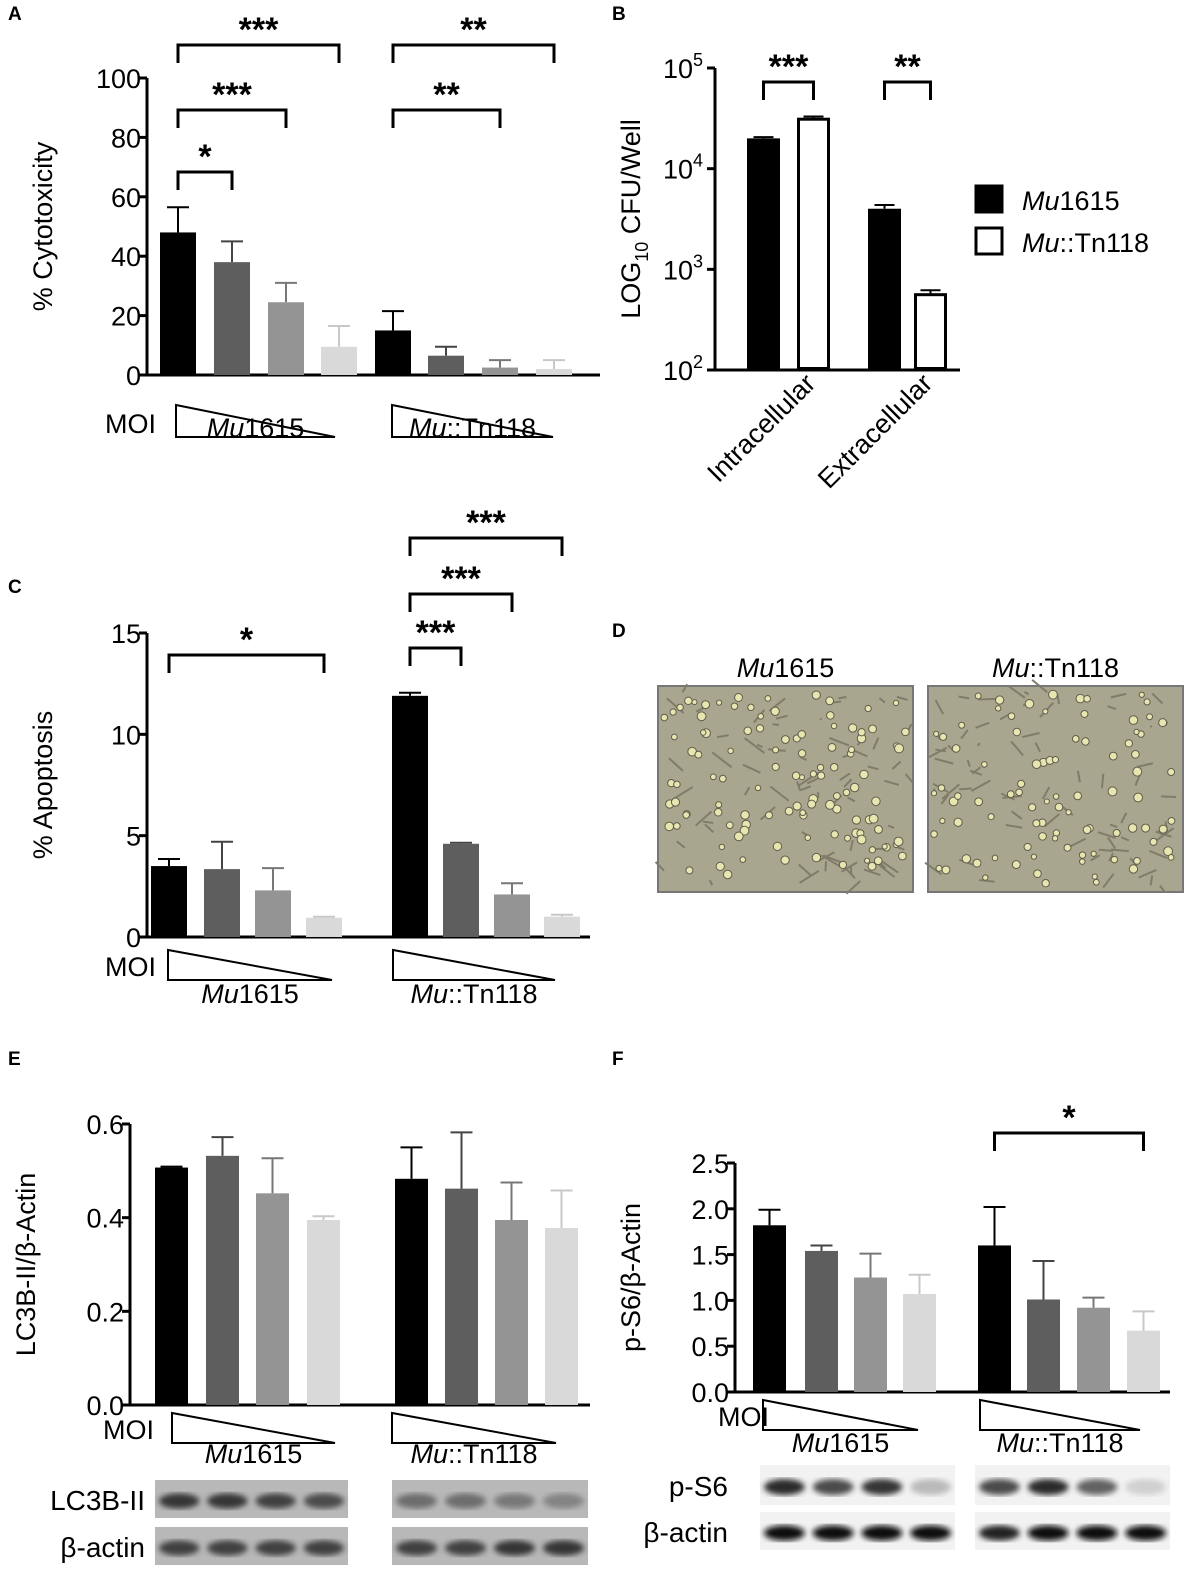  Describe the element at coordinates (472, 428) in the screenshot. I see `group-label: Mu::Tn118` at that location.